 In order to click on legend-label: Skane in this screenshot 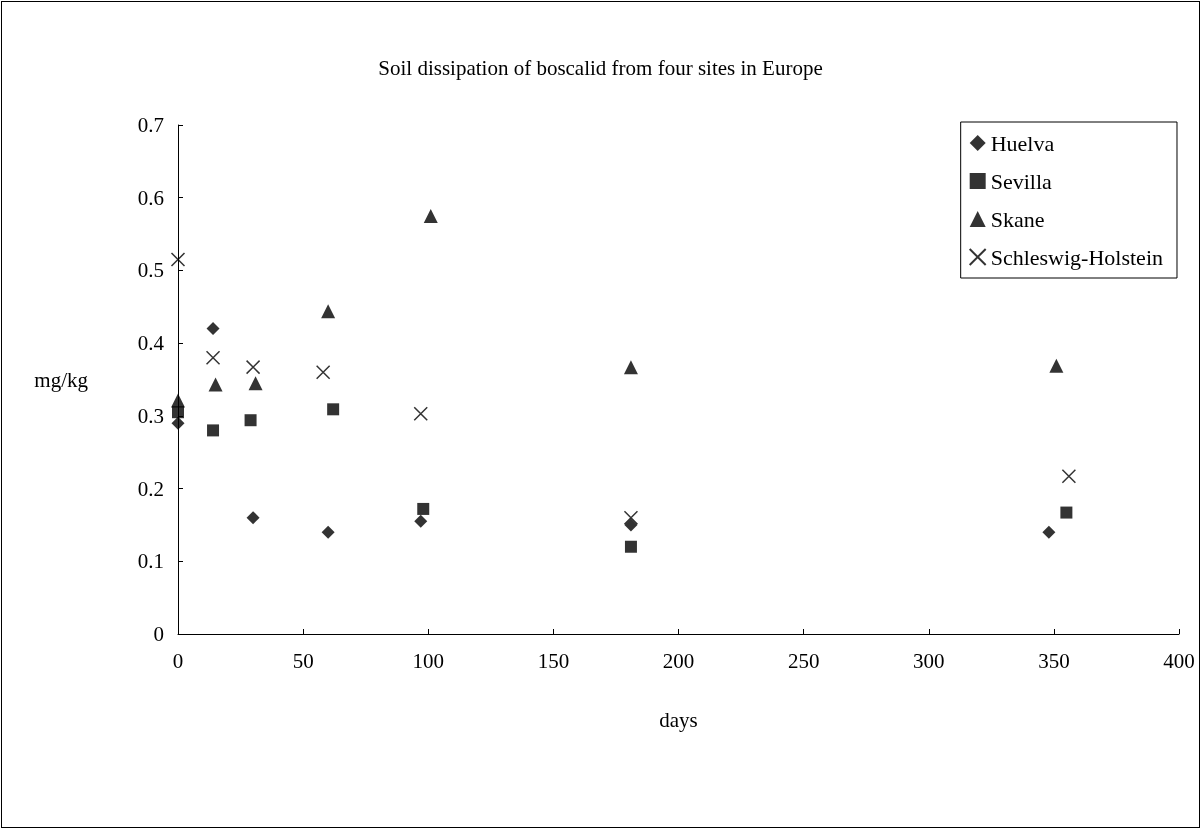, I will do `click(1017, 219)`.